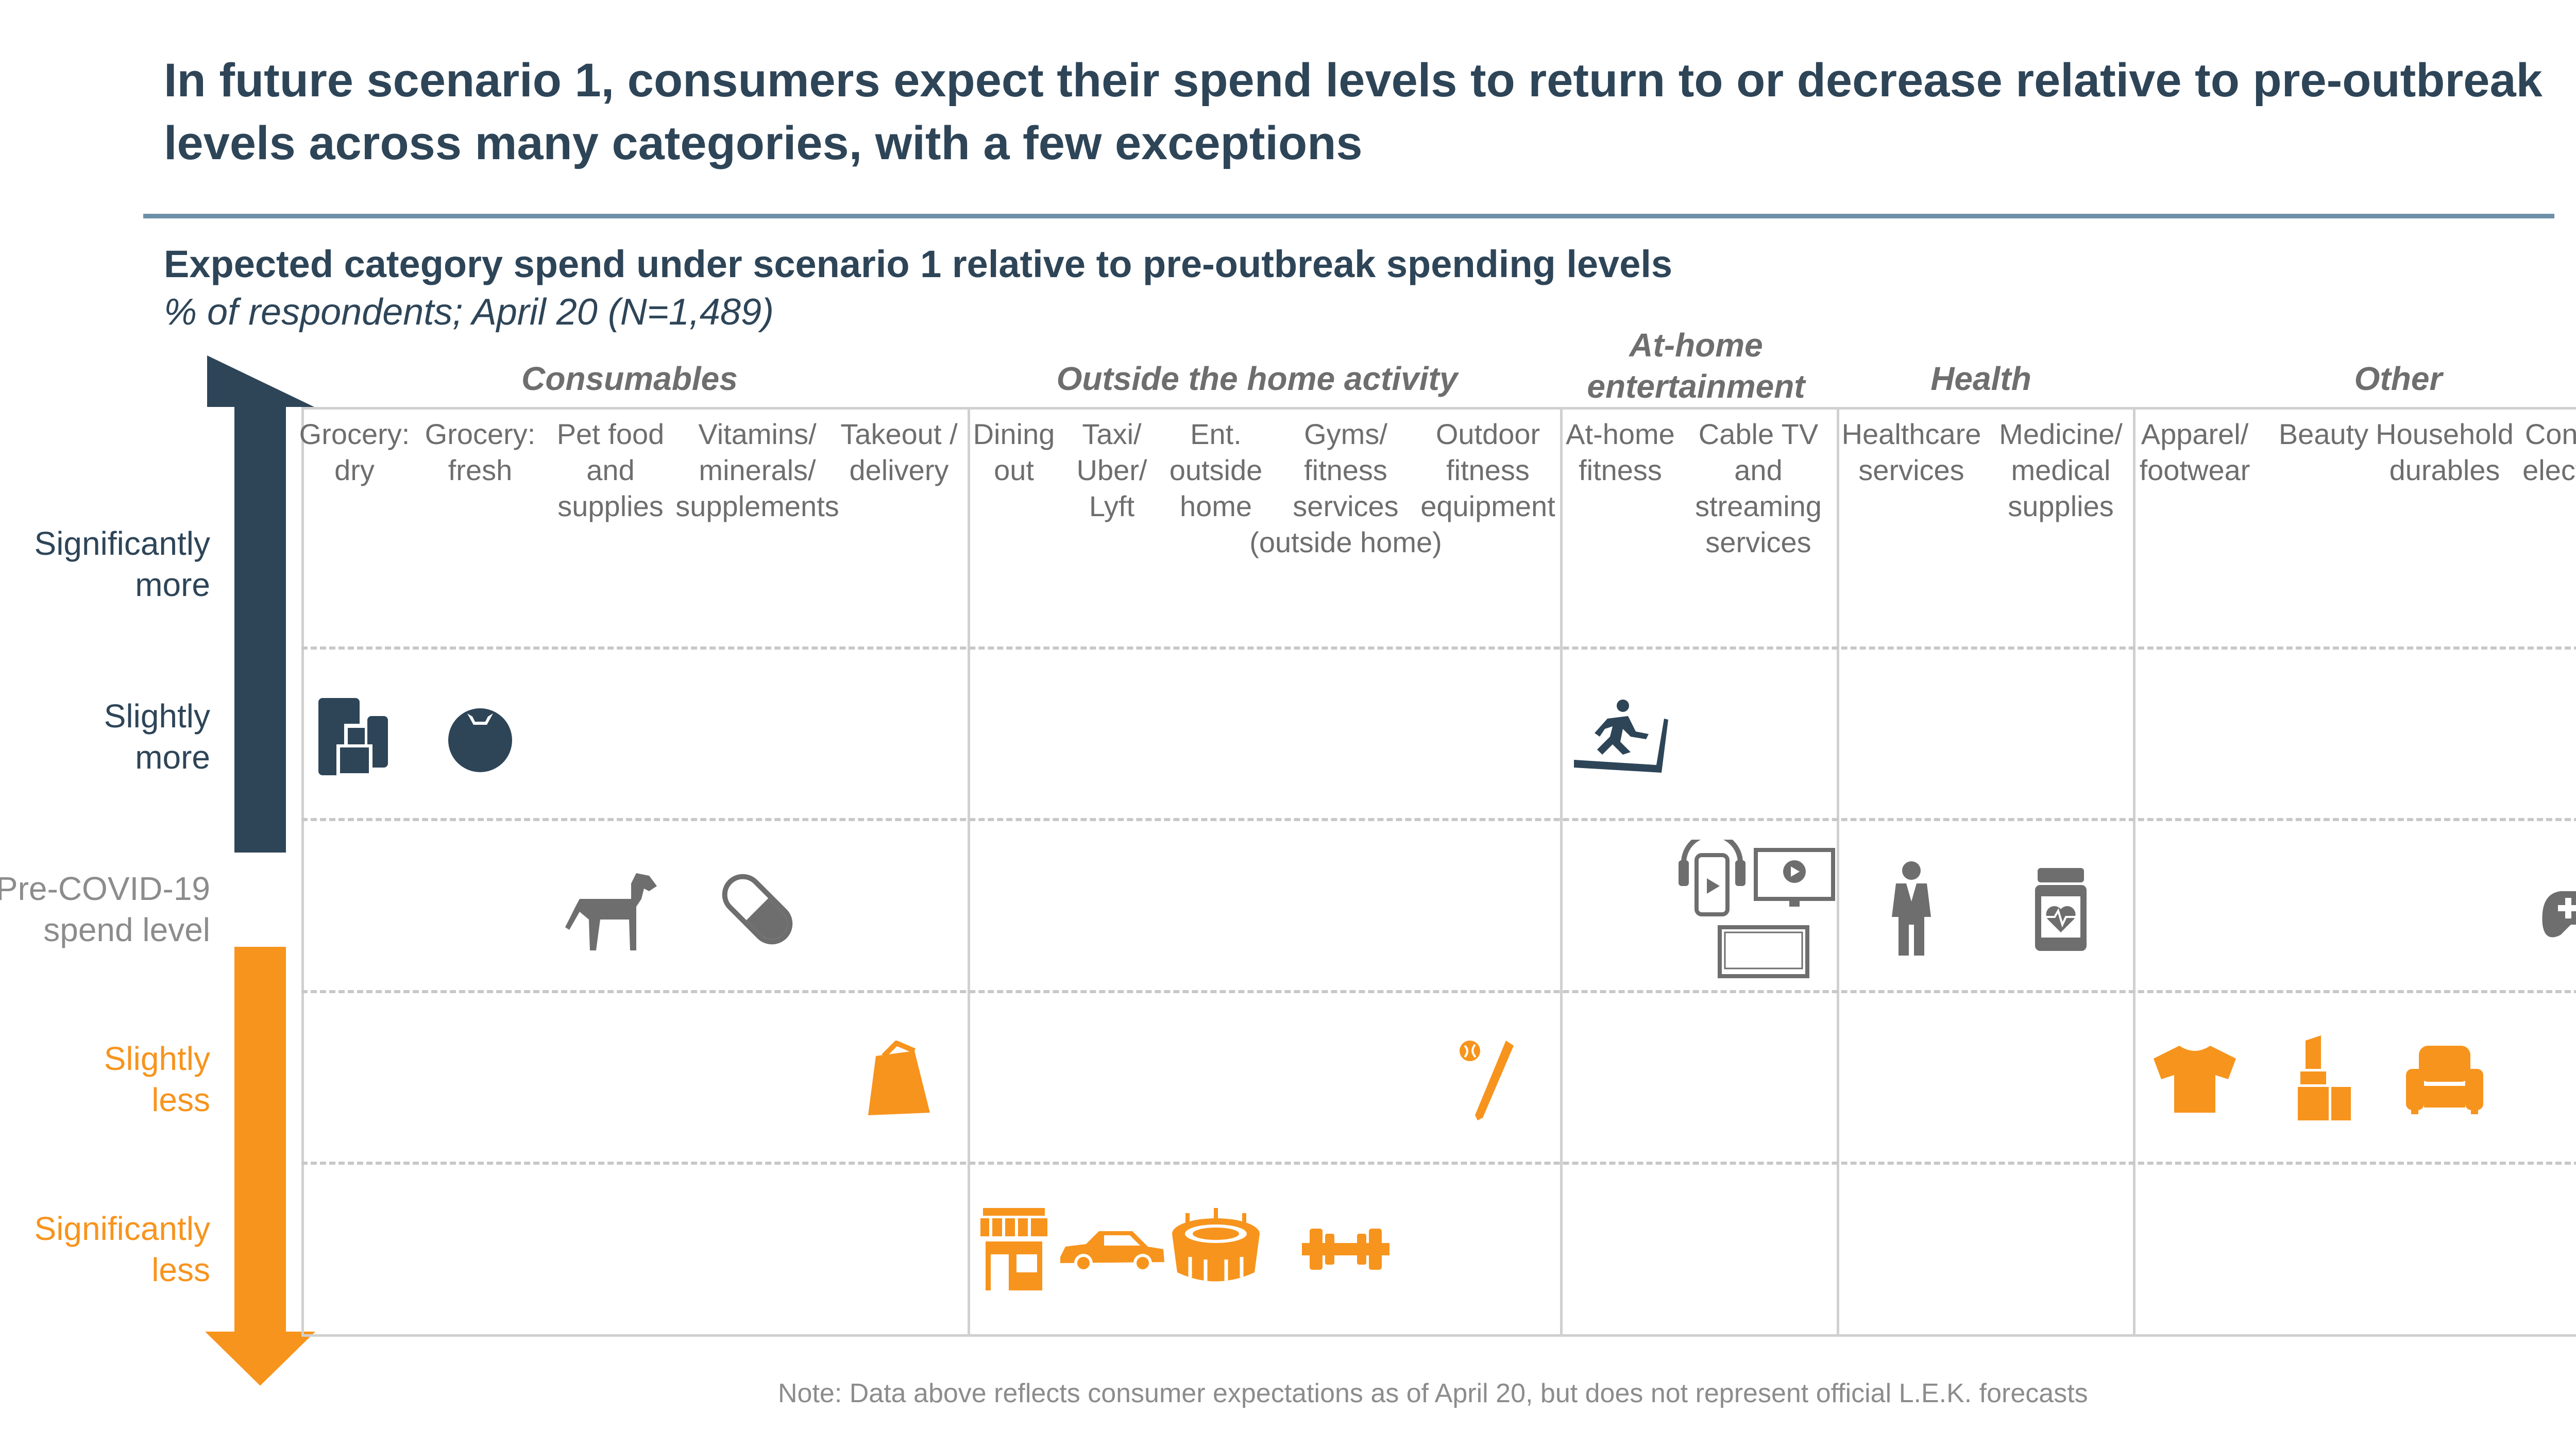 Image resolution: width=2576 pixels, height=1430 pixels. Describe the element at coordinates (629, 378) in the screenshot. I see `group-label: Consumables` at that location.